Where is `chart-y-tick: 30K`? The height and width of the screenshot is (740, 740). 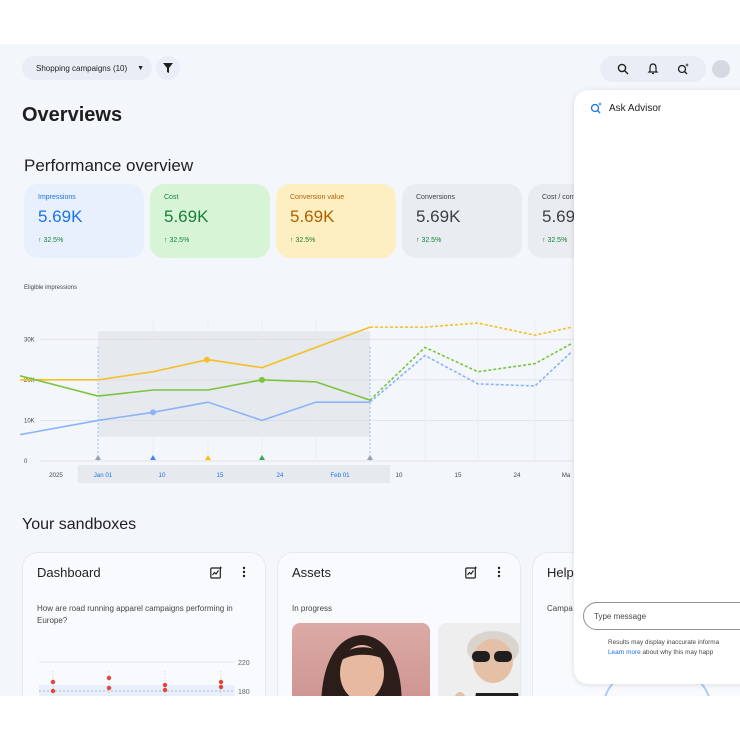
chart-y-tick: 30K is located at coordinates (29, 340).